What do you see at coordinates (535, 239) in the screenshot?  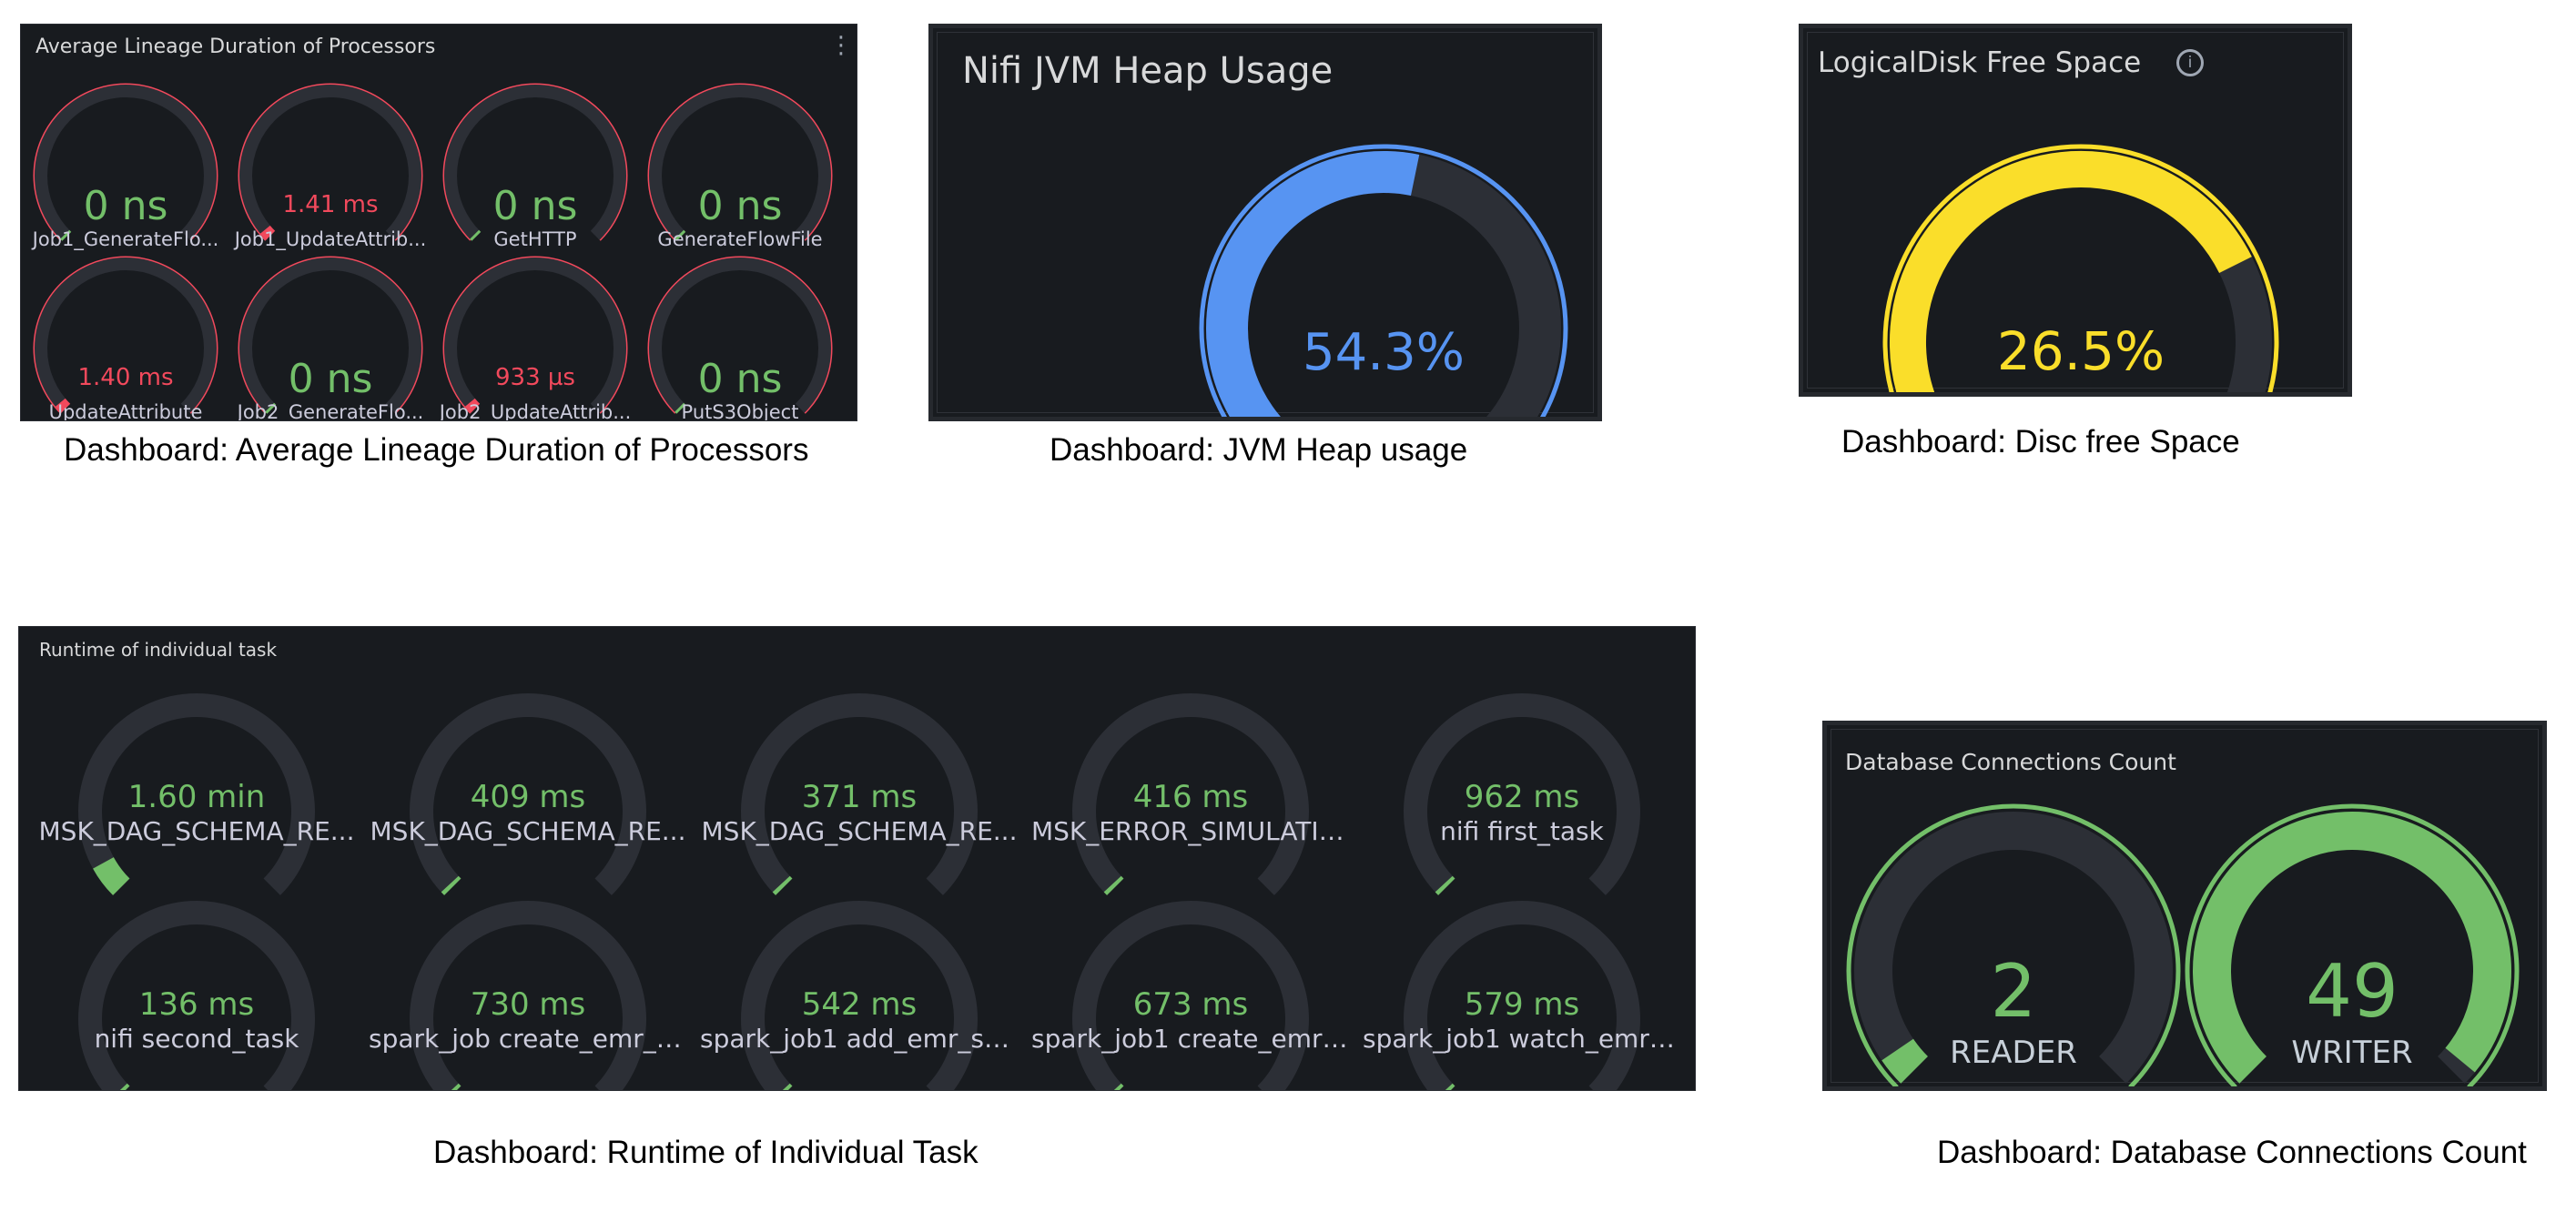 I see `lineage-gauge-label: GetHTTP` at bounding box center [535, 239].